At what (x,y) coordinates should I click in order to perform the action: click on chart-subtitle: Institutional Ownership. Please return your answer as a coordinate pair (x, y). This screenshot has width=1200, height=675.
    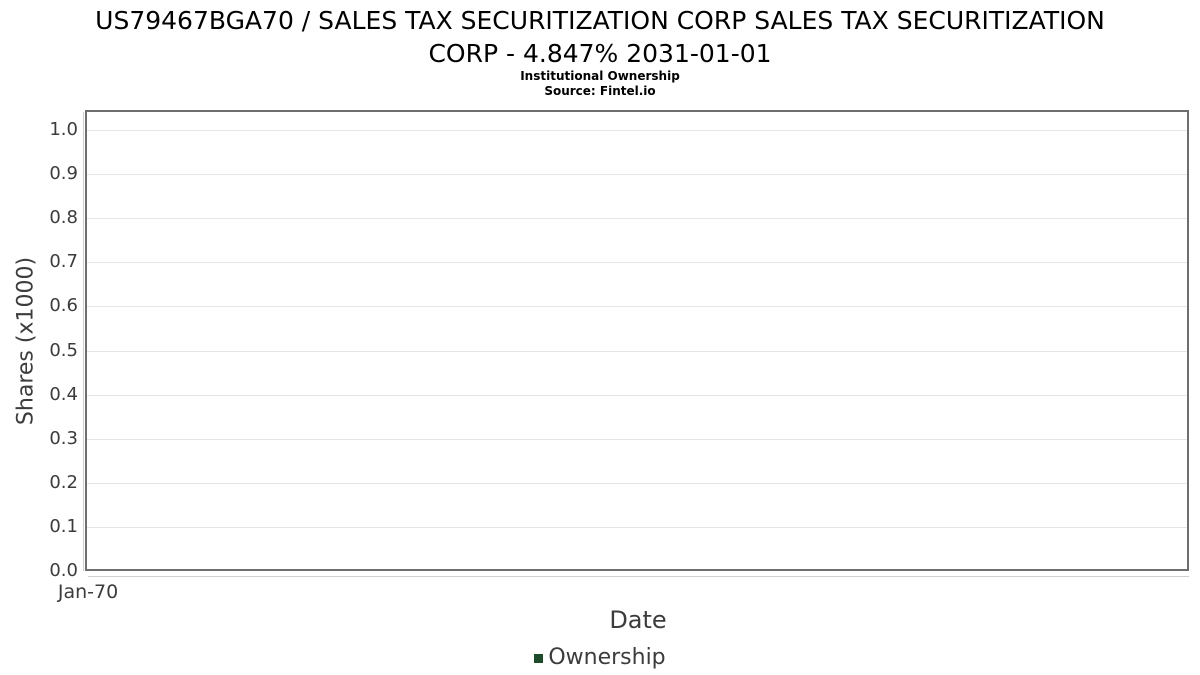
    Looking at the image, I should click on (600, 76).